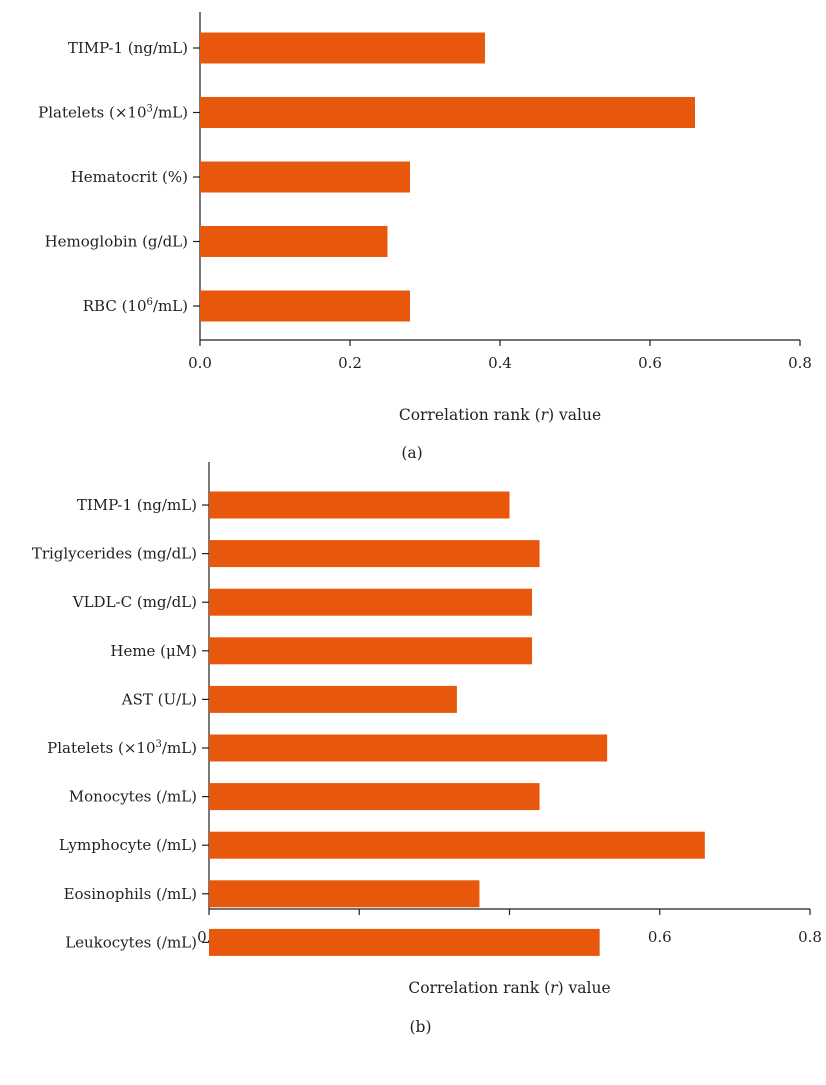 Image resolution: width=826 pixels, height=1085 pixels. Describe the element at coordinates (159, 699) in the screenshot. I see `category-label: AST (U/L)` at that location.